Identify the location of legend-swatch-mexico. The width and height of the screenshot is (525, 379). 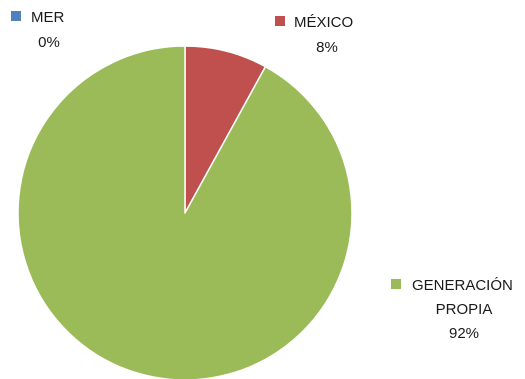
(280, 21).